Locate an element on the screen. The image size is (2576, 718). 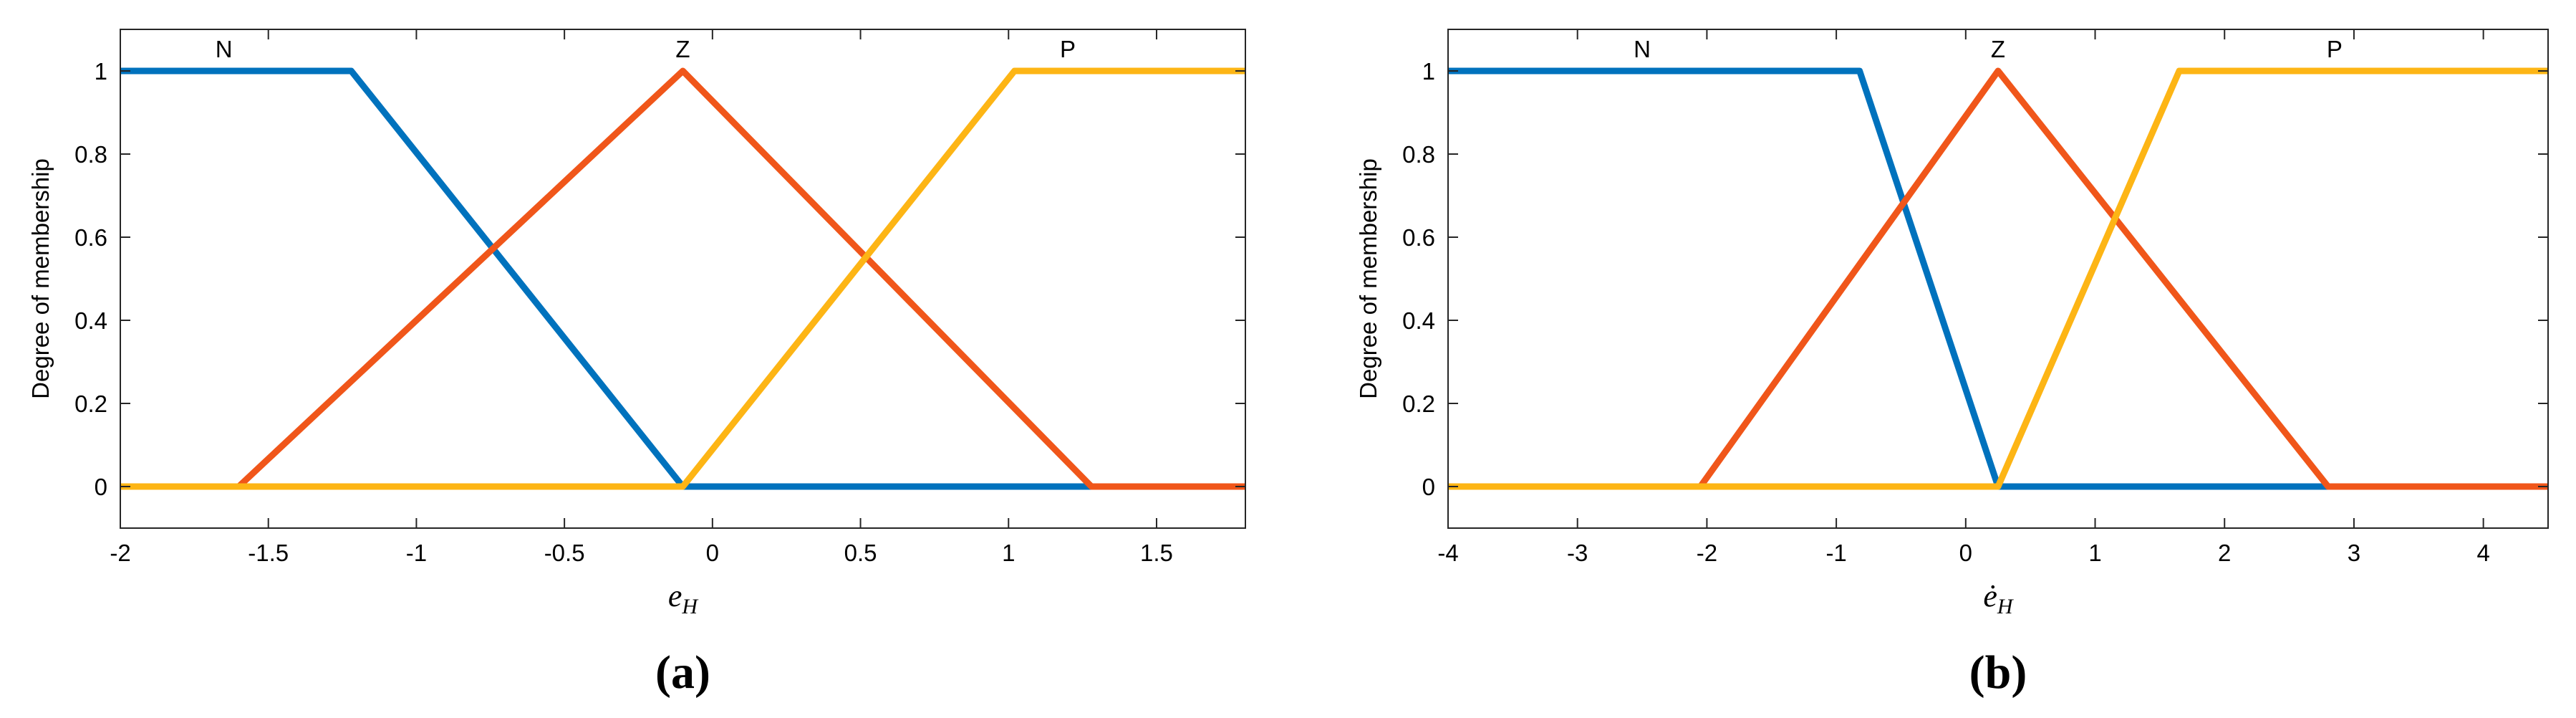
x-tick-label: -3 is located at coordinates (1577, 553).